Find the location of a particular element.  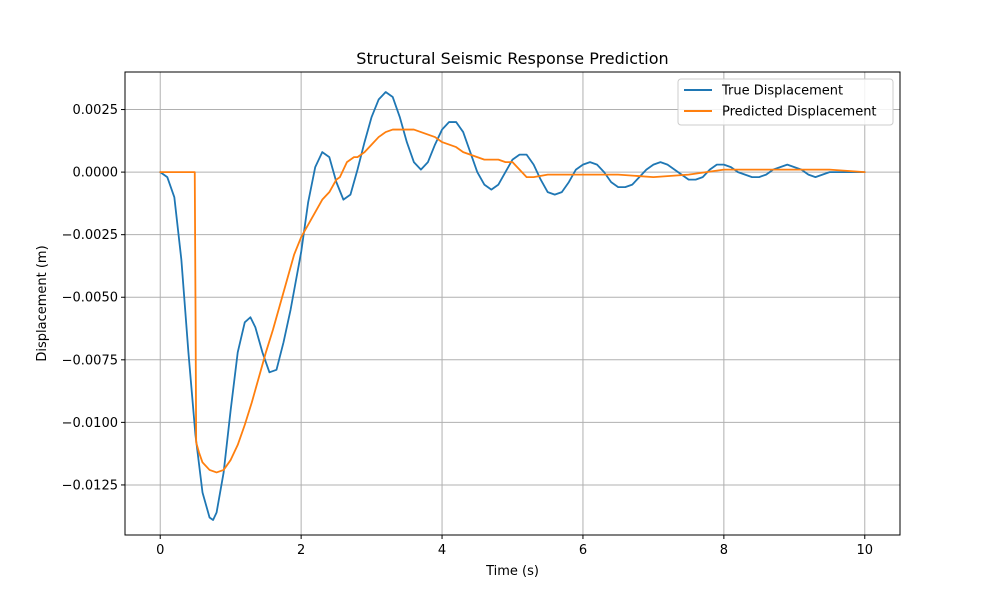

x-tick-label: 2 is located at coordinates (301, 550).